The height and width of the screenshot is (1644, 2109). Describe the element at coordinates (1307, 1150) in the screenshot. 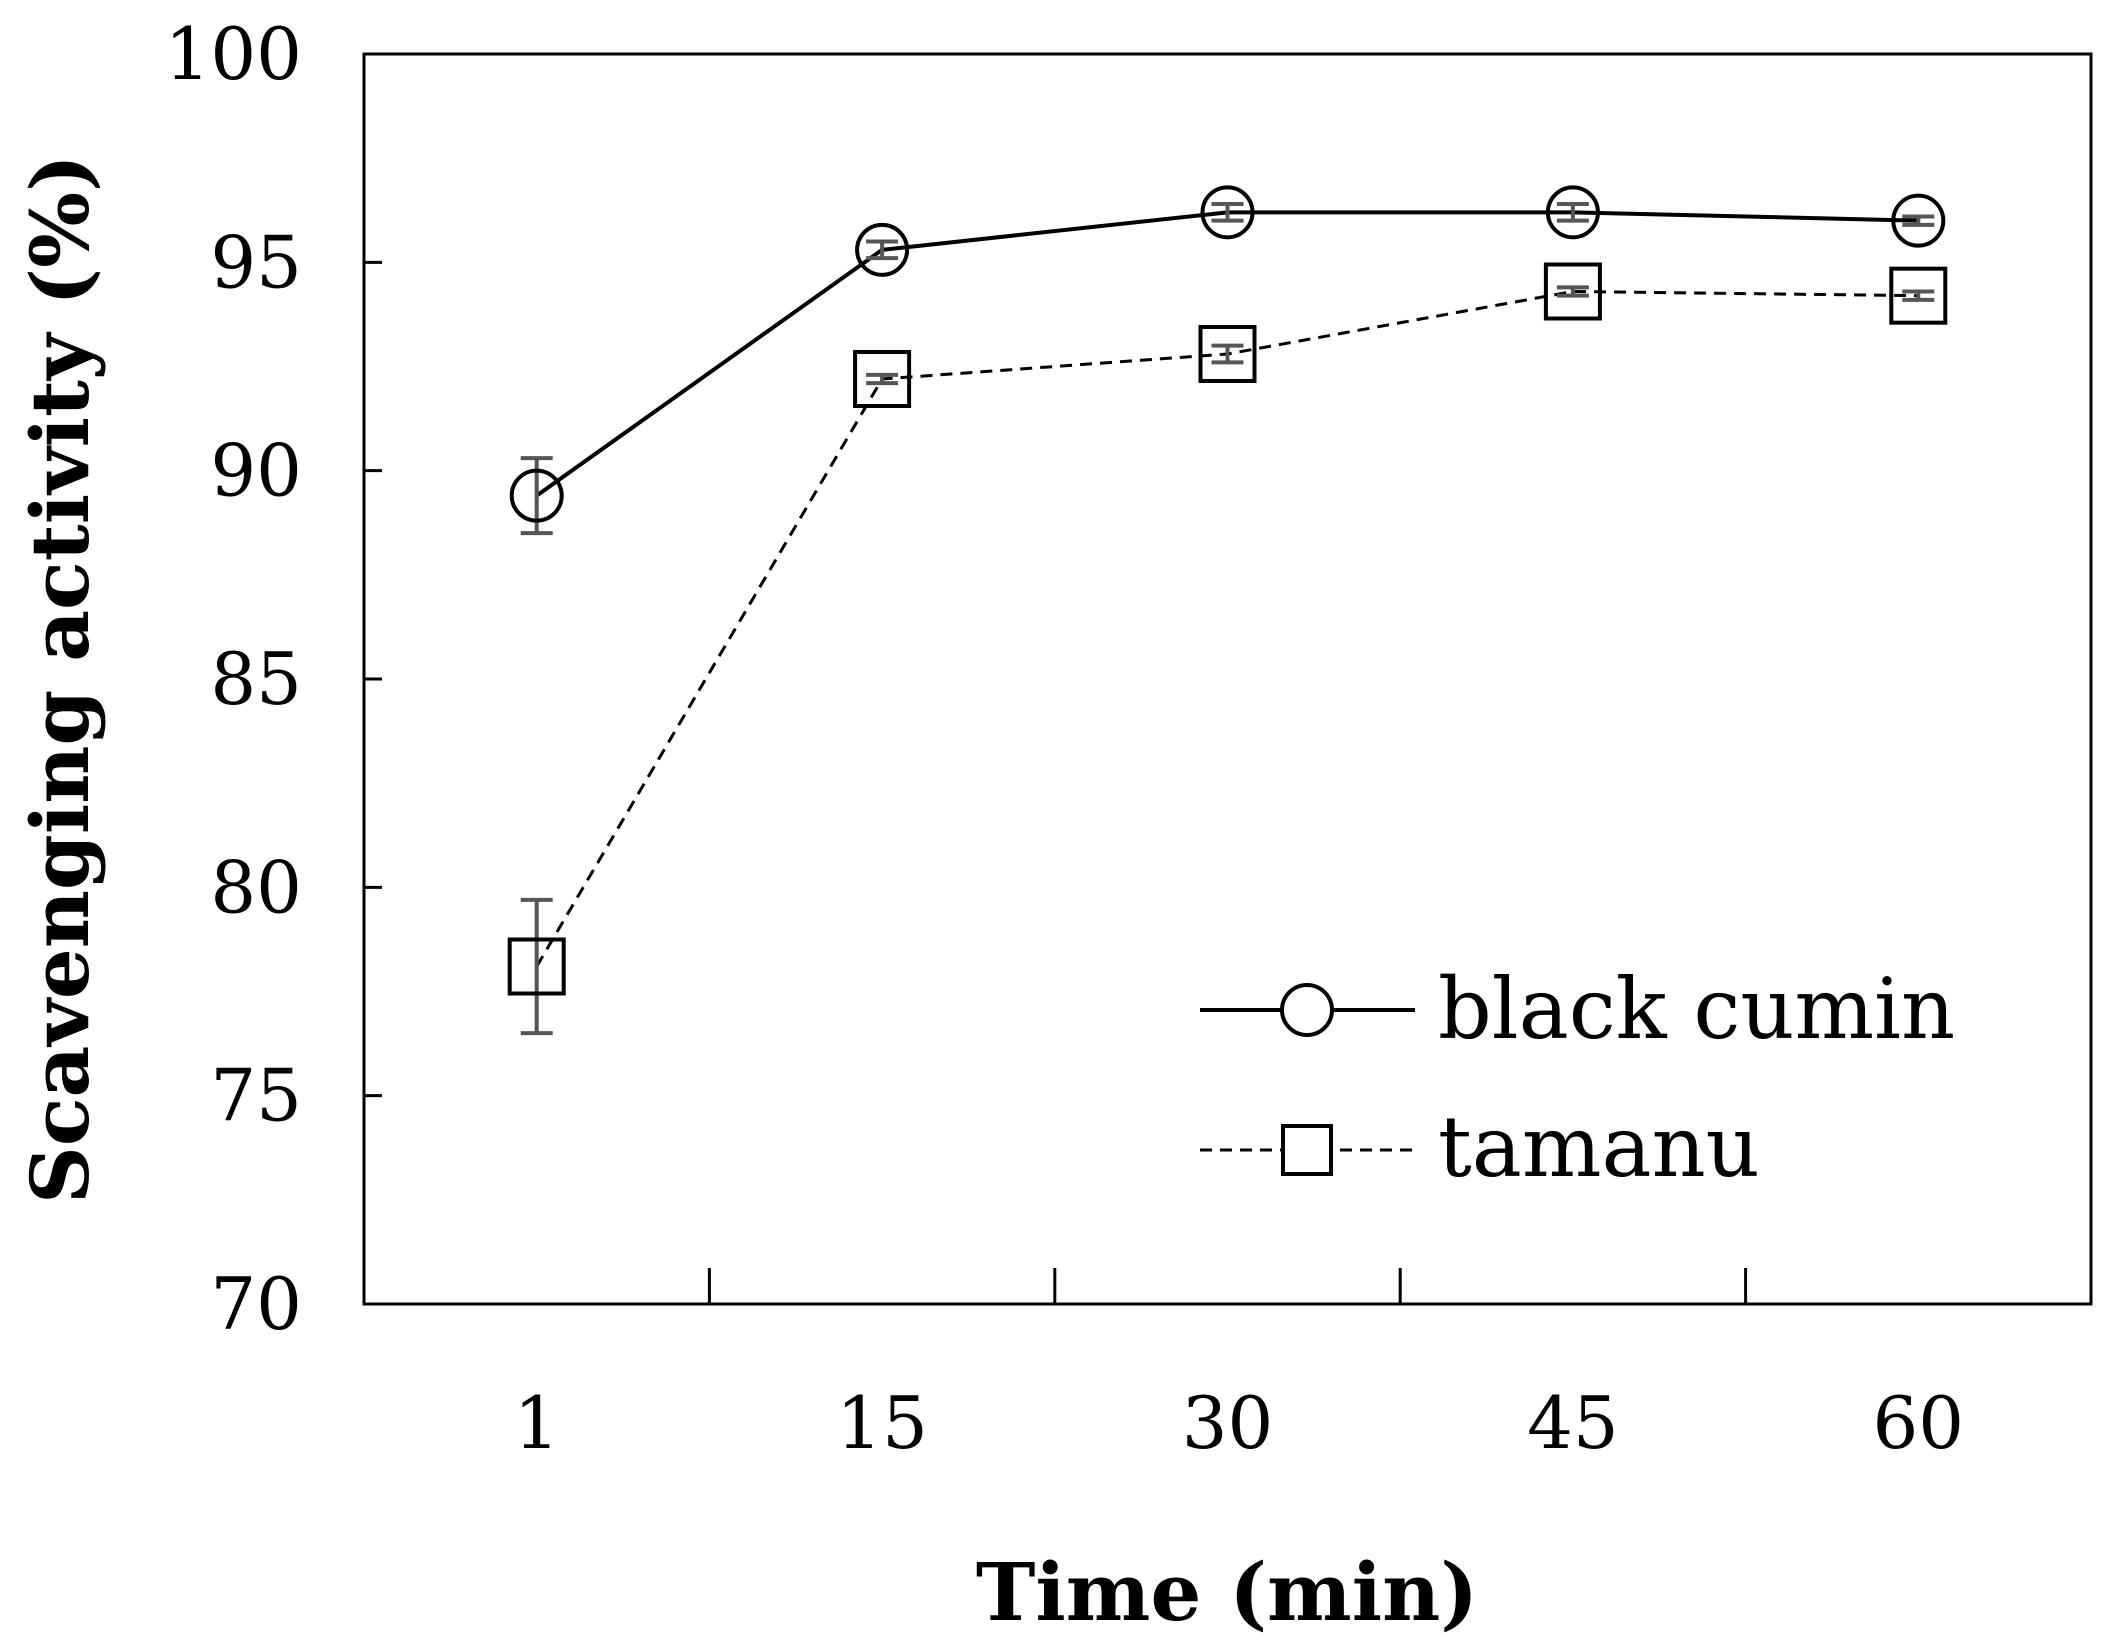

I see `legend-marker-tamanu` at that location.